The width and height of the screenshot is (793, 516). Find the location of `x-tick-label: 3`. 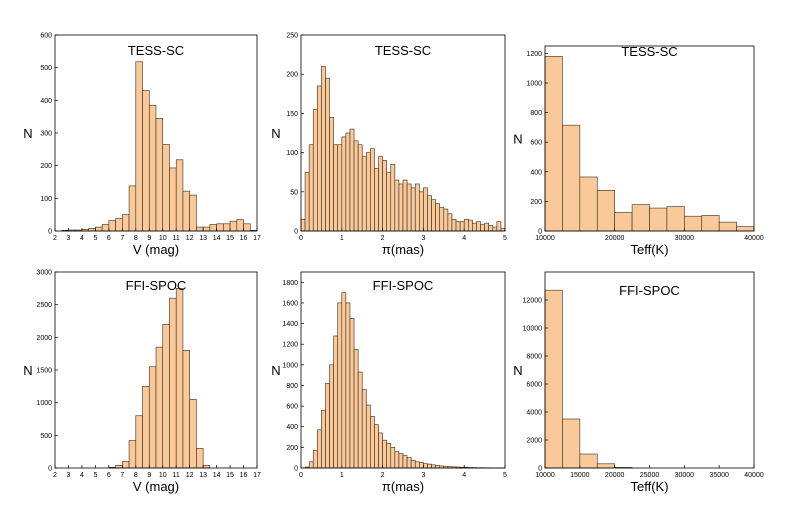

x-tick-label: 3 is located at coordinates (423, 475).